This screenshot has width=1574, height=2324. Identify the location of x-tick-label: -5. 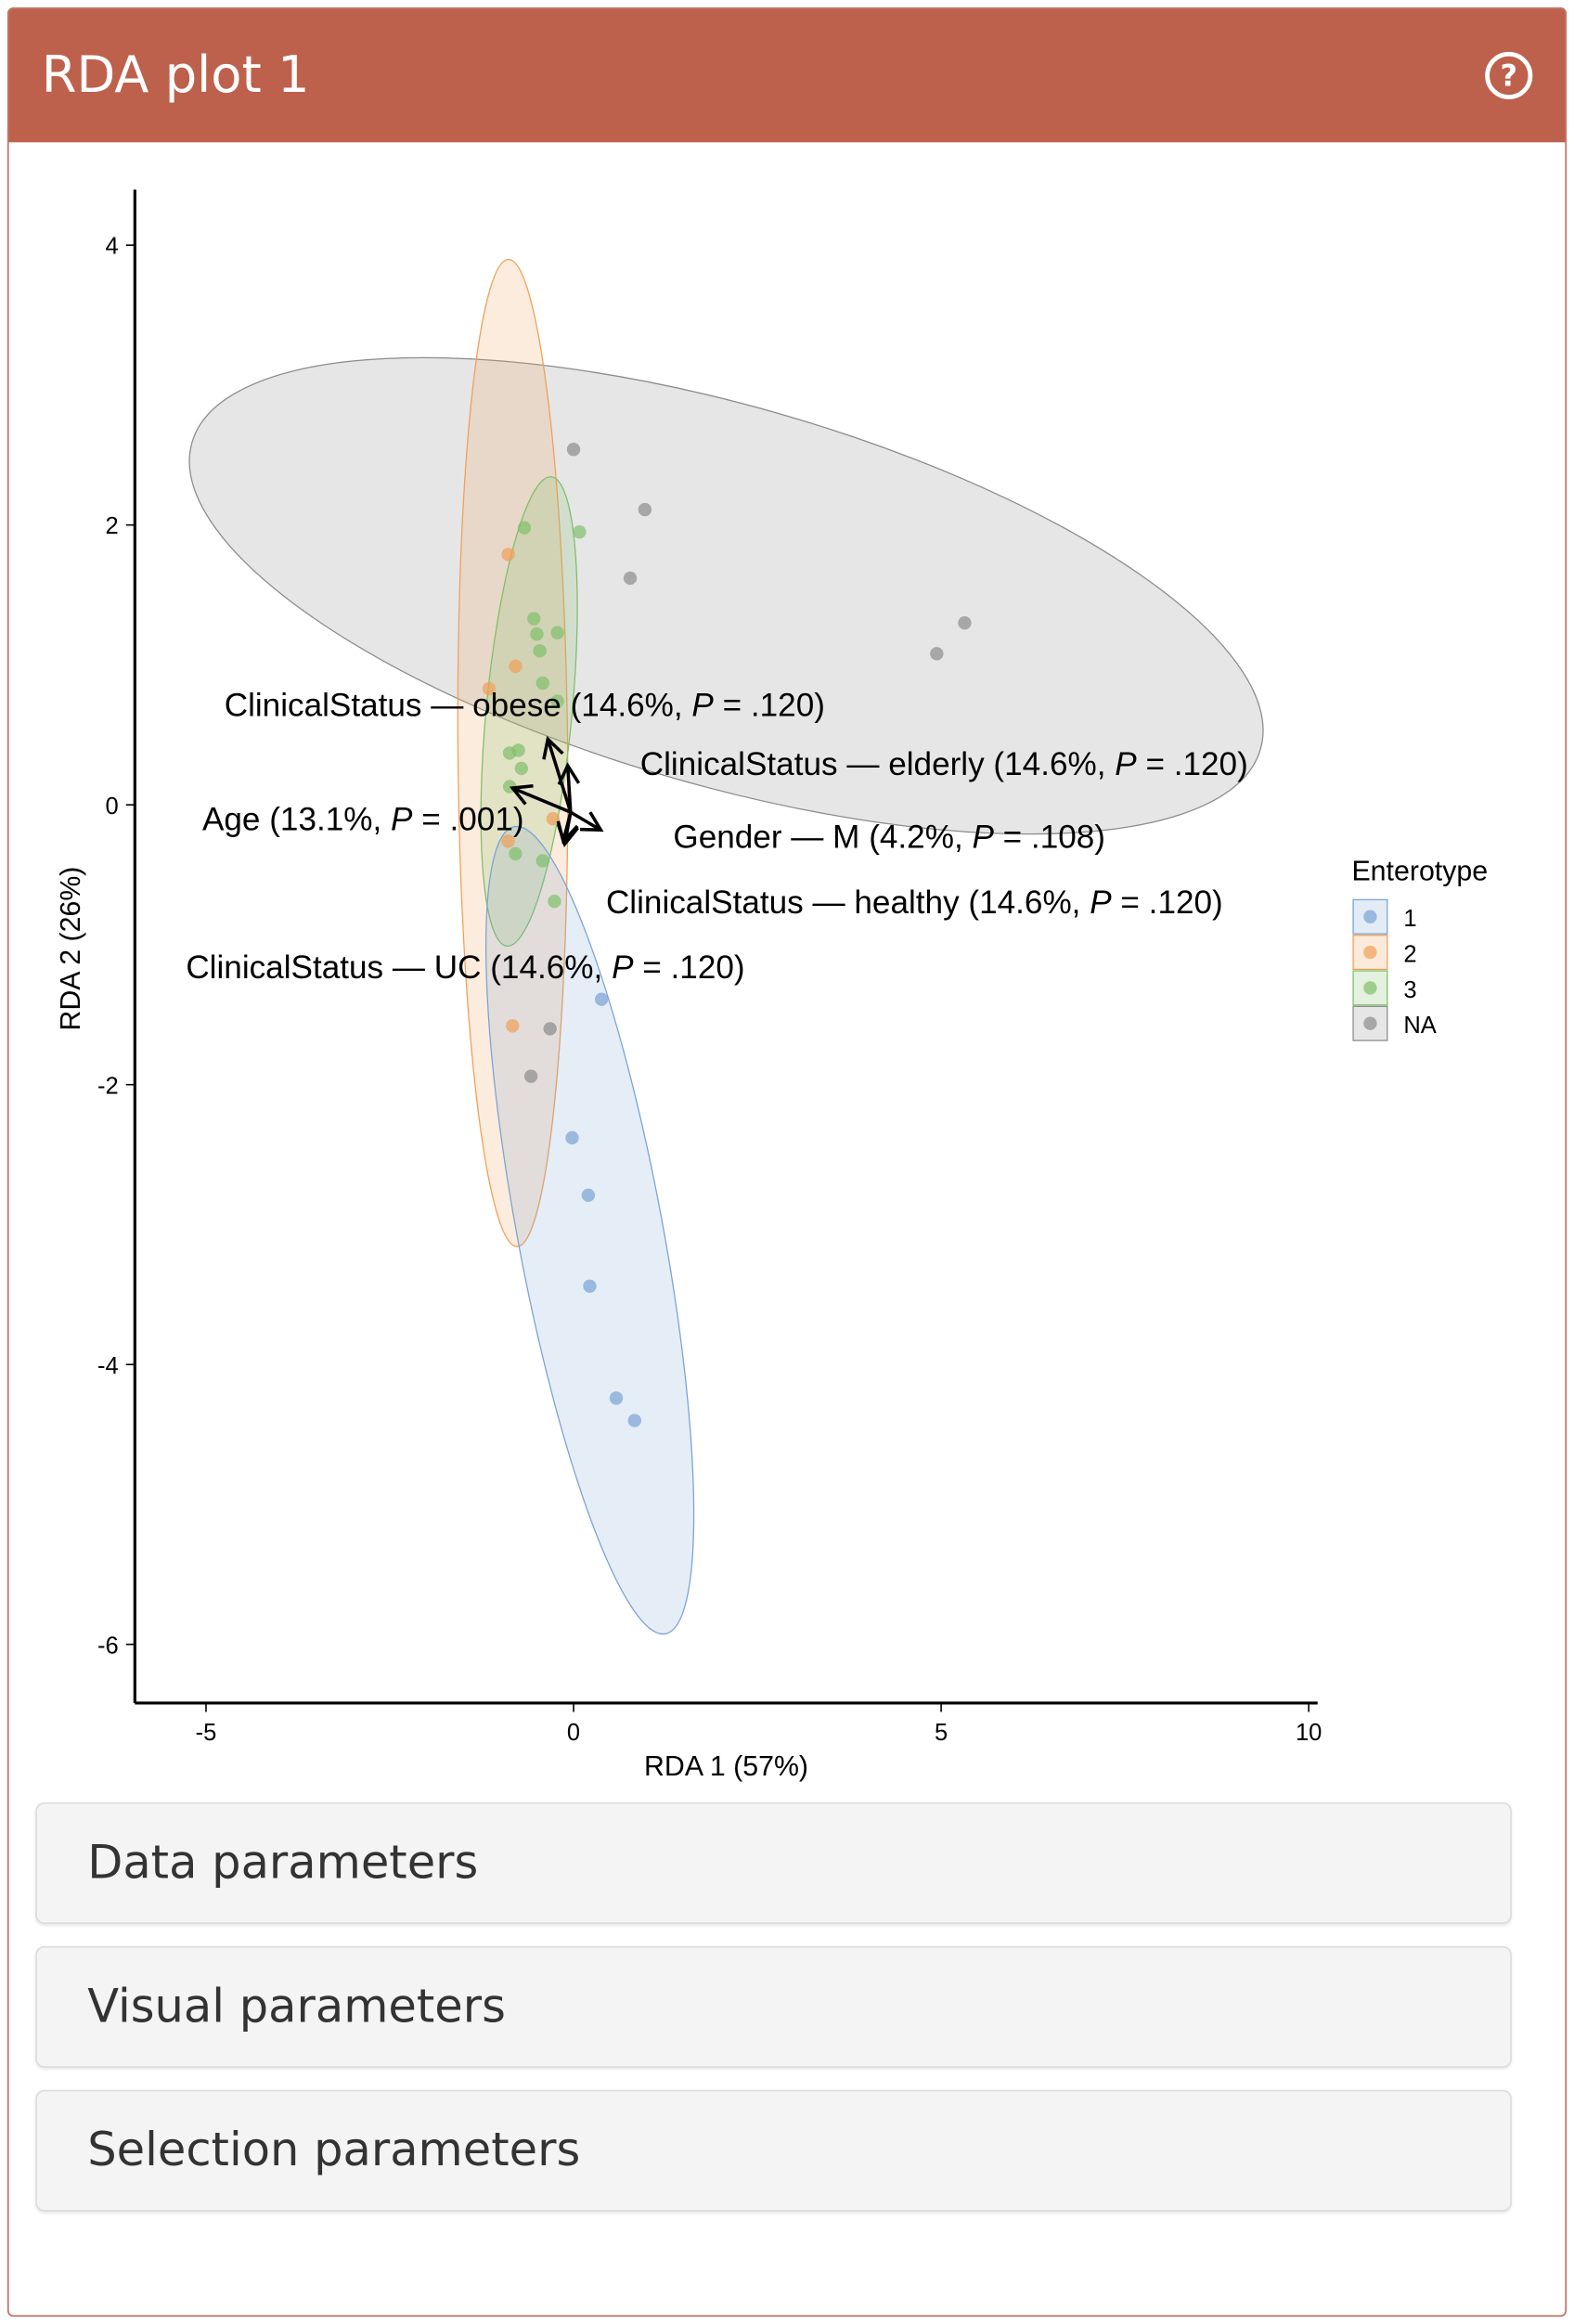
(206, 1733).